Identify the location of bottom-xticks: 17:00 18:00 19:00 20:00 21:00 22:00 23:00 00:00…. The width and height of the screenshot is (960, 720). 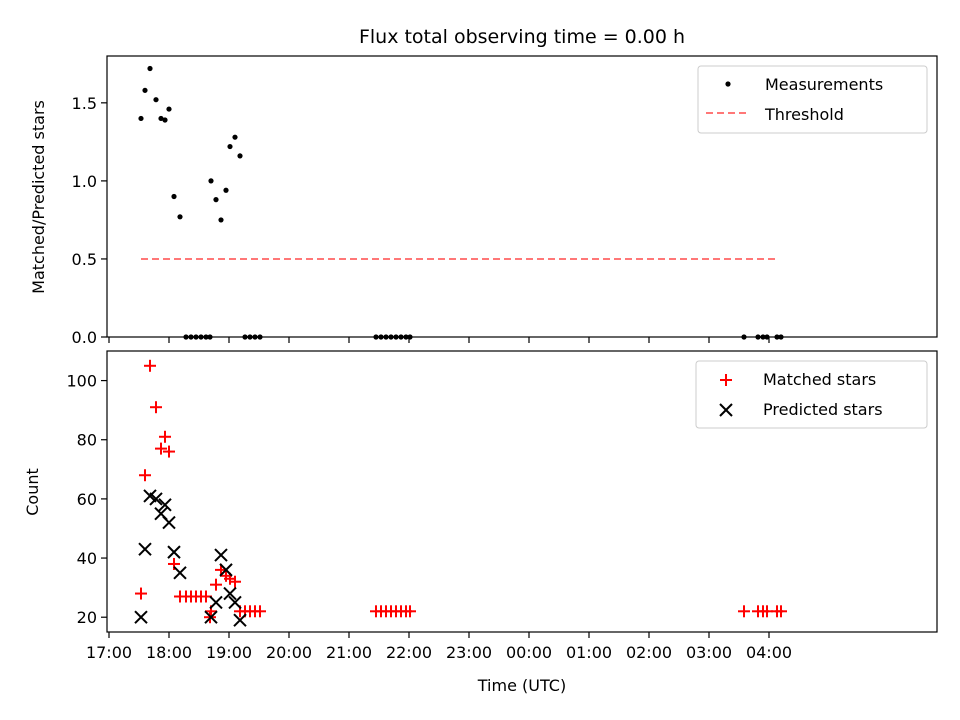
(439, 647).